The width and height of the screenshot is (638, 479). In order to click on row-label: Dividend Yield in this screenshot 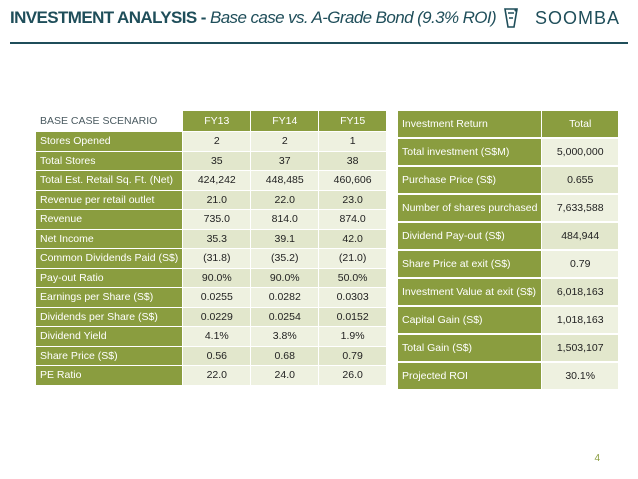, I will do `click(109, 336)`.